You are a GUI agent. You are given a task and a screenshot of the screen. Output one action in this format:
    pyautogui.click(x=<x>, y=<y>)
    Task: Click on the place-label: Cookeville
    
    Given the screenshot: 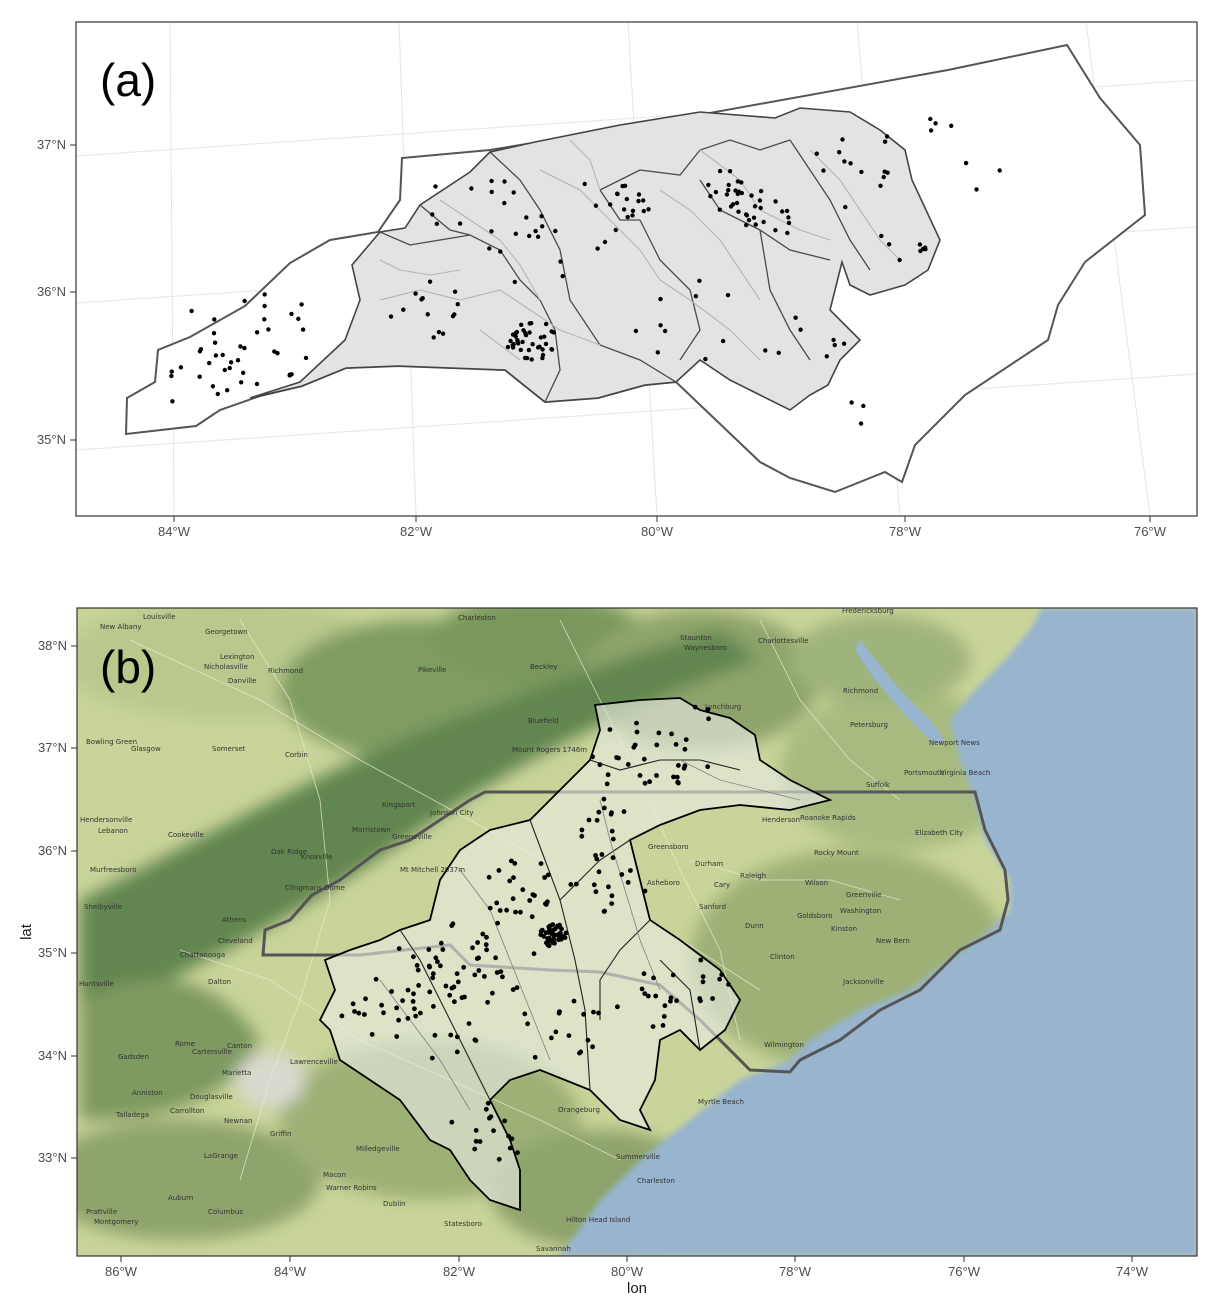 What is the action you would take?
    pyautogui.click(x=186, y=835)
    